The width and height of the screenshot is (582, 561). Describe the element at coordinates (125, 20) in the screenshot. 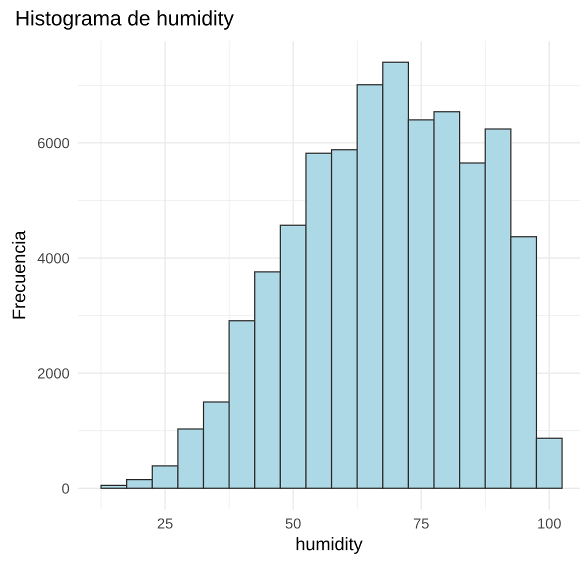

I see `chart-title: Histograma de humidity` at that location.